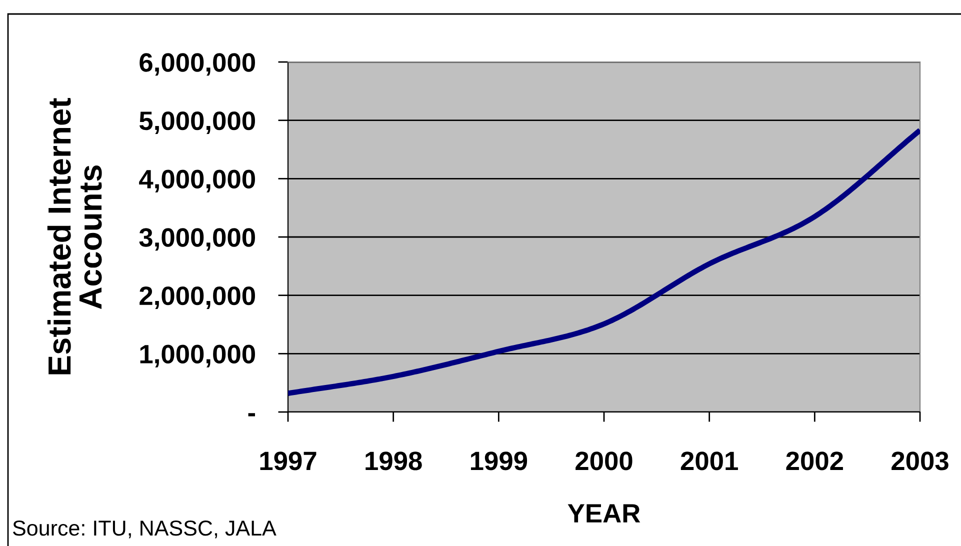  I want to click on x-axis-title: YEAR, so click(604, 513).